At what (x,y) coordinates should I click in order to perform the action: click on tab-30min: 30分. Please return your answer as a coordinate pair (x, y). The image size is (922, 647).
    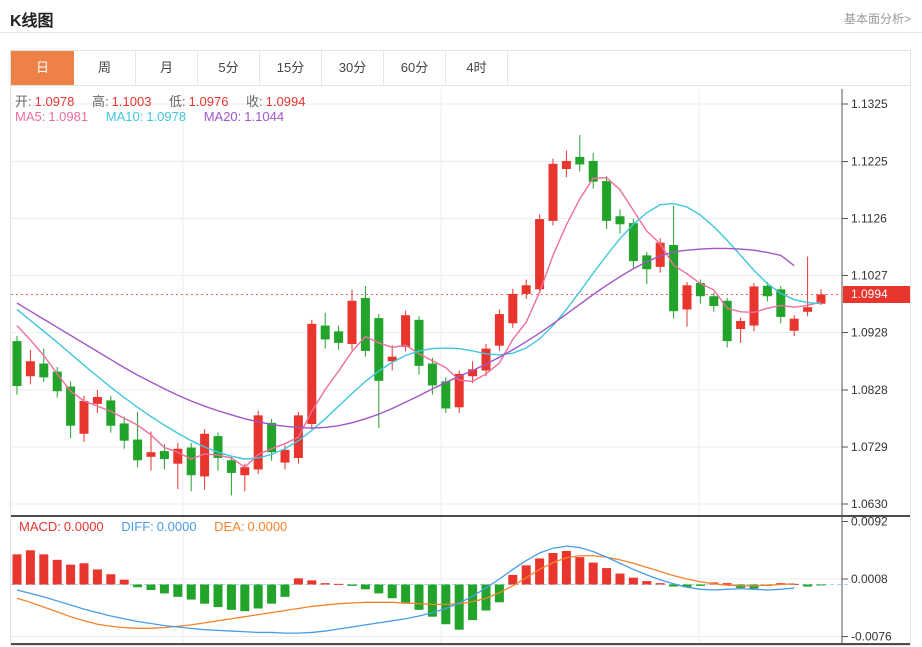
    Looking at the image, I should click on (353, 68).